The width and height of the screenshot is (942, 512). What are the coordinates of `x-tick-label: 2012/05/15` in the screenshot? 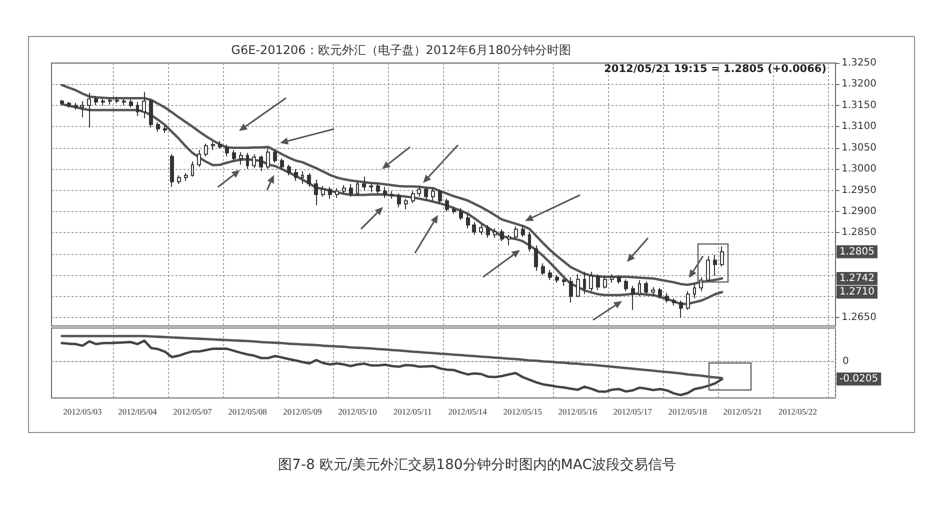 It's located at (522, 411).